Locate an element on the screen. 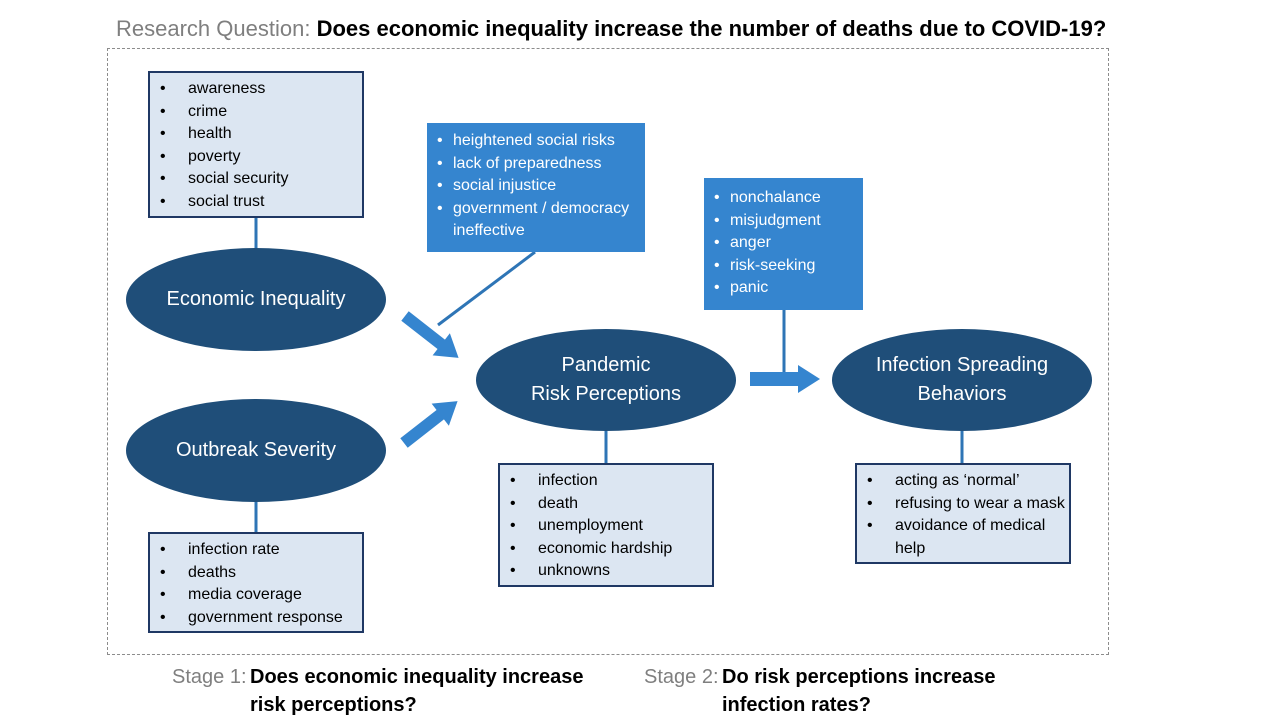 The width and height of the screenshot is (1280, 720). list-item: heightened social risks is located at coordinates (536, 141).